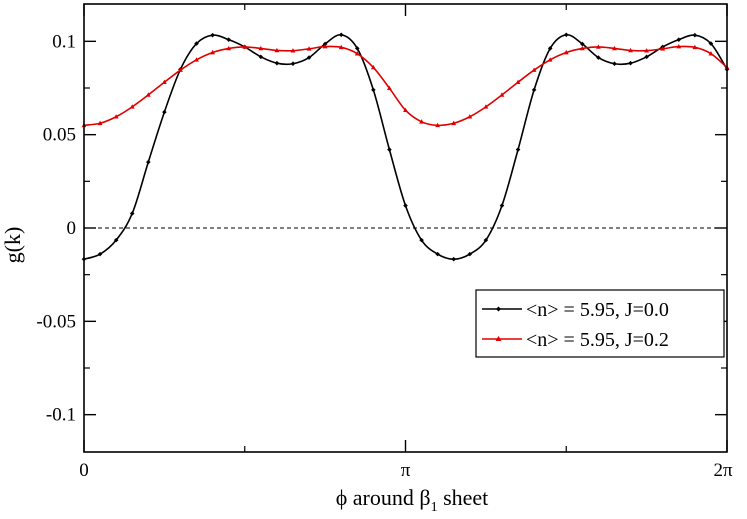  What do you see at coordinates (61, 415) in the screenshot?
I see `y-tick-label: -0.1` at bounding box center [61, 415].